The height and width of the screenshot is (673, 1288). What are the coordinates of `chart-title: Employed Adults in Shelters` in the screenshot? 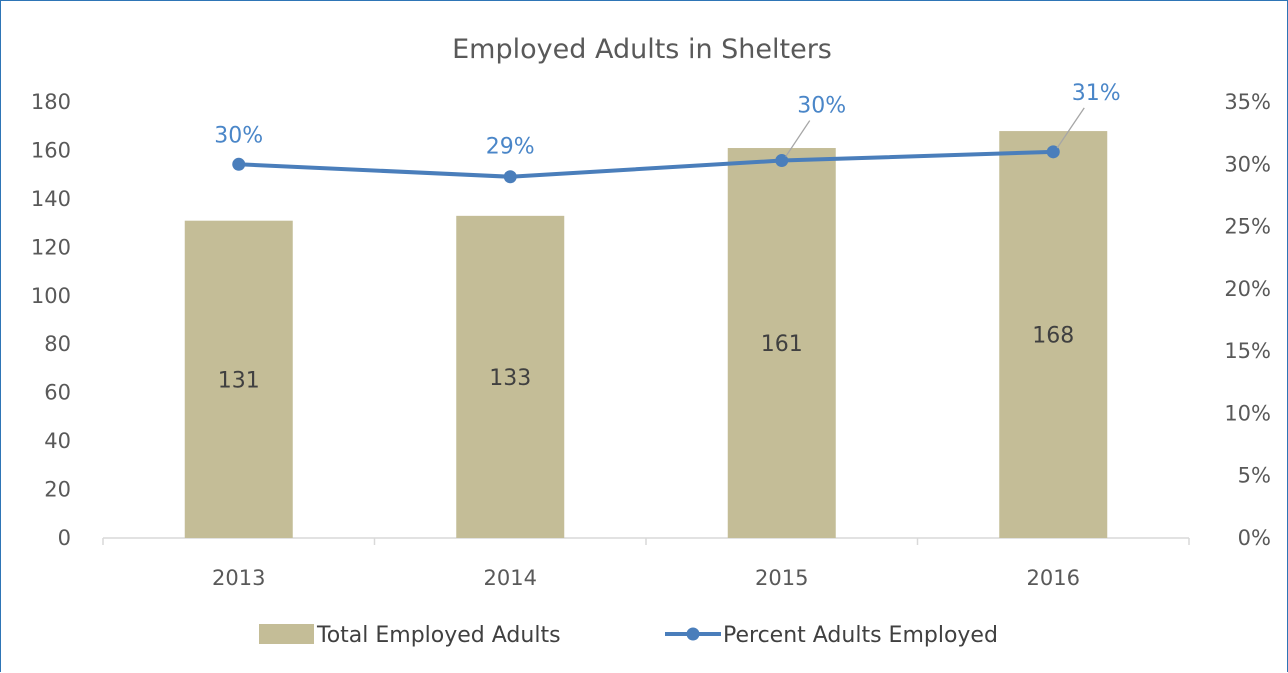 It's located at (642, 49).